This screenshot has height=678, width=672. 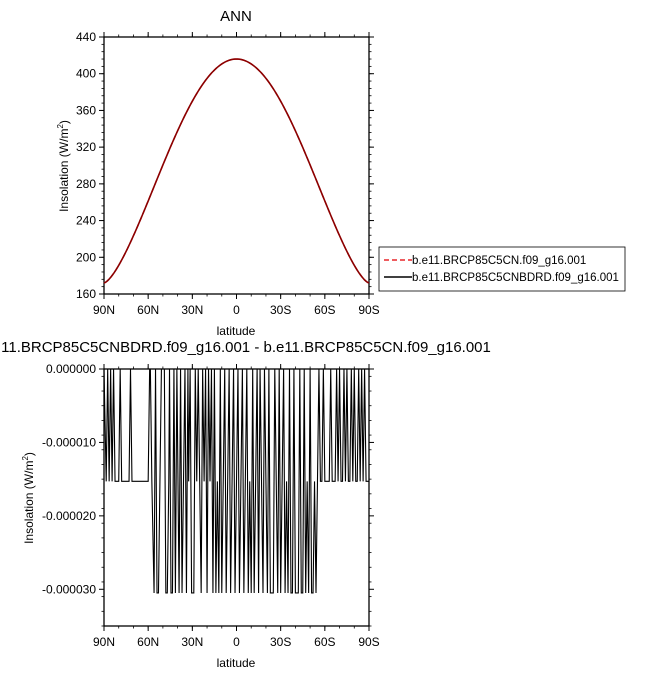 What do you see at coordinates (69, 589) in the screenshot?
I see `y-tick-label: -0.000030` at bounding box center [69, 589].